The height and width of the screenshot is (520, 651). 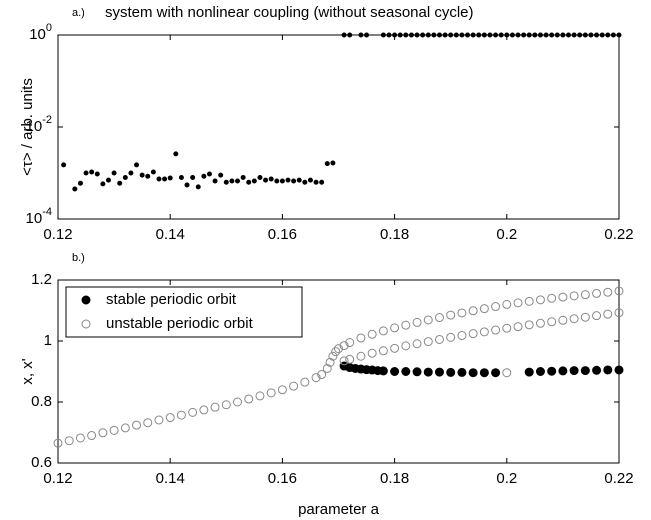 What do you see at coordinates (618, 234) in the screenshot?
I see `x-tick-label: 0.22` at bounding box center [618, 234].